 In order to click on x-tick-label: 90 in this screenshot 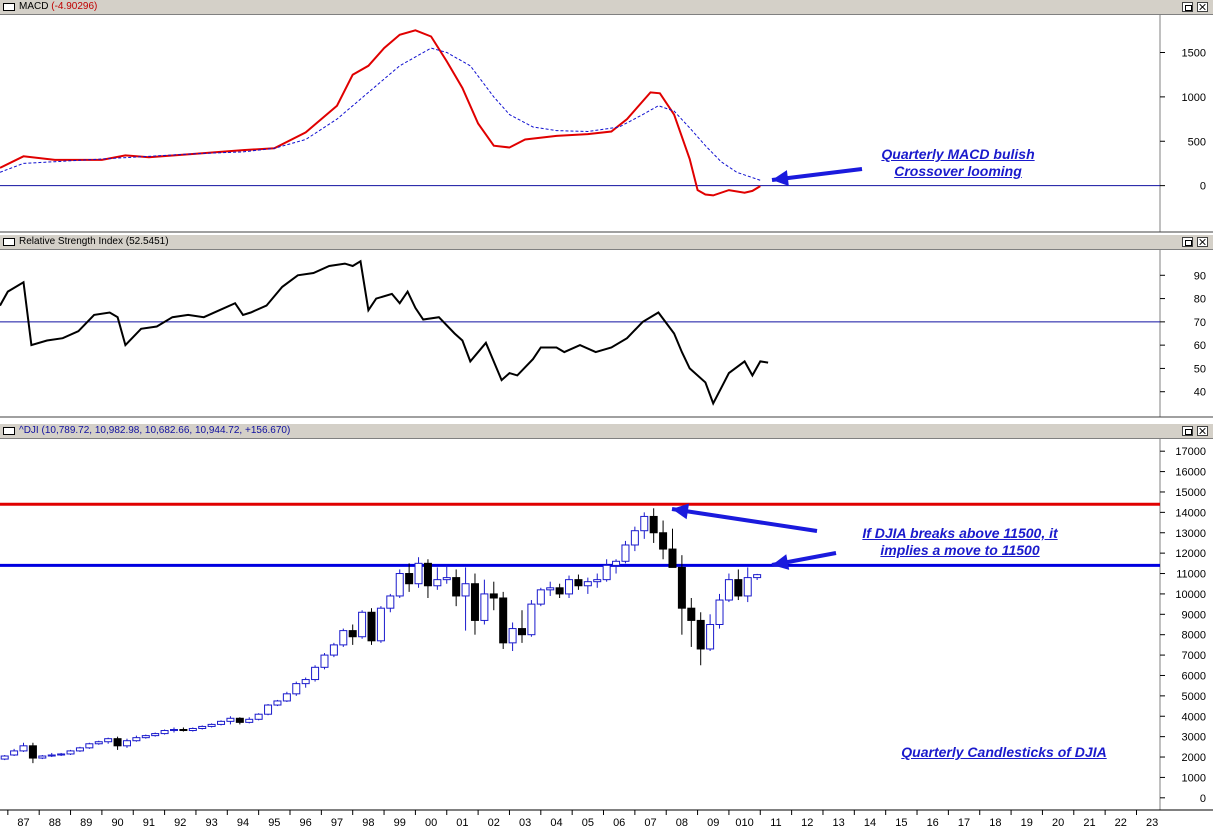, I will do `click(117, 823)`.